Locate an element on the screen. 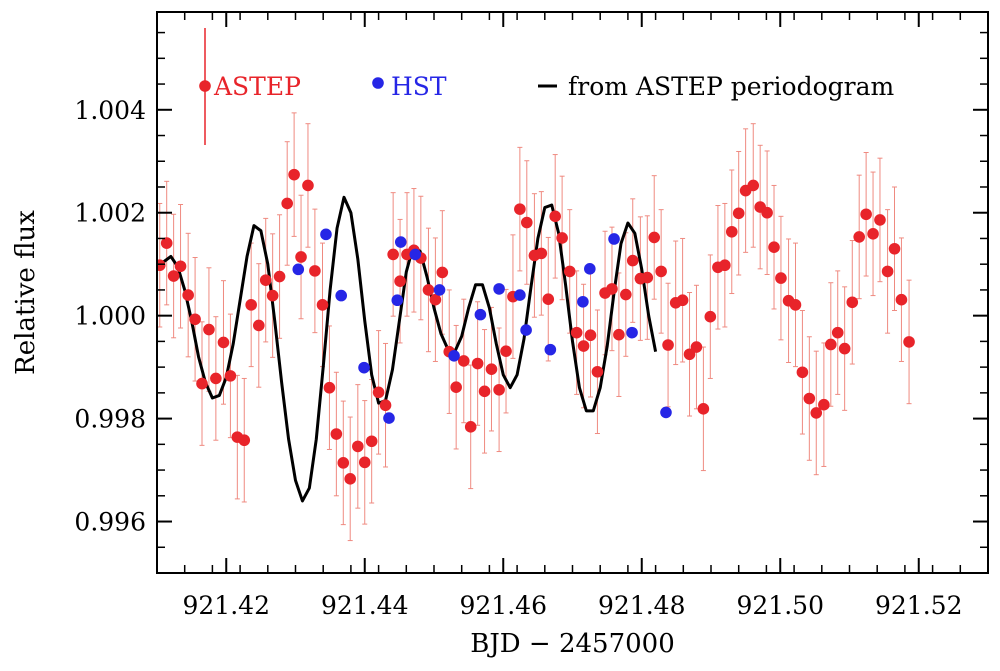 This screenshot has height=671, width=1000. y-tick-label: 1.000 is located at coordinates (110, 316).